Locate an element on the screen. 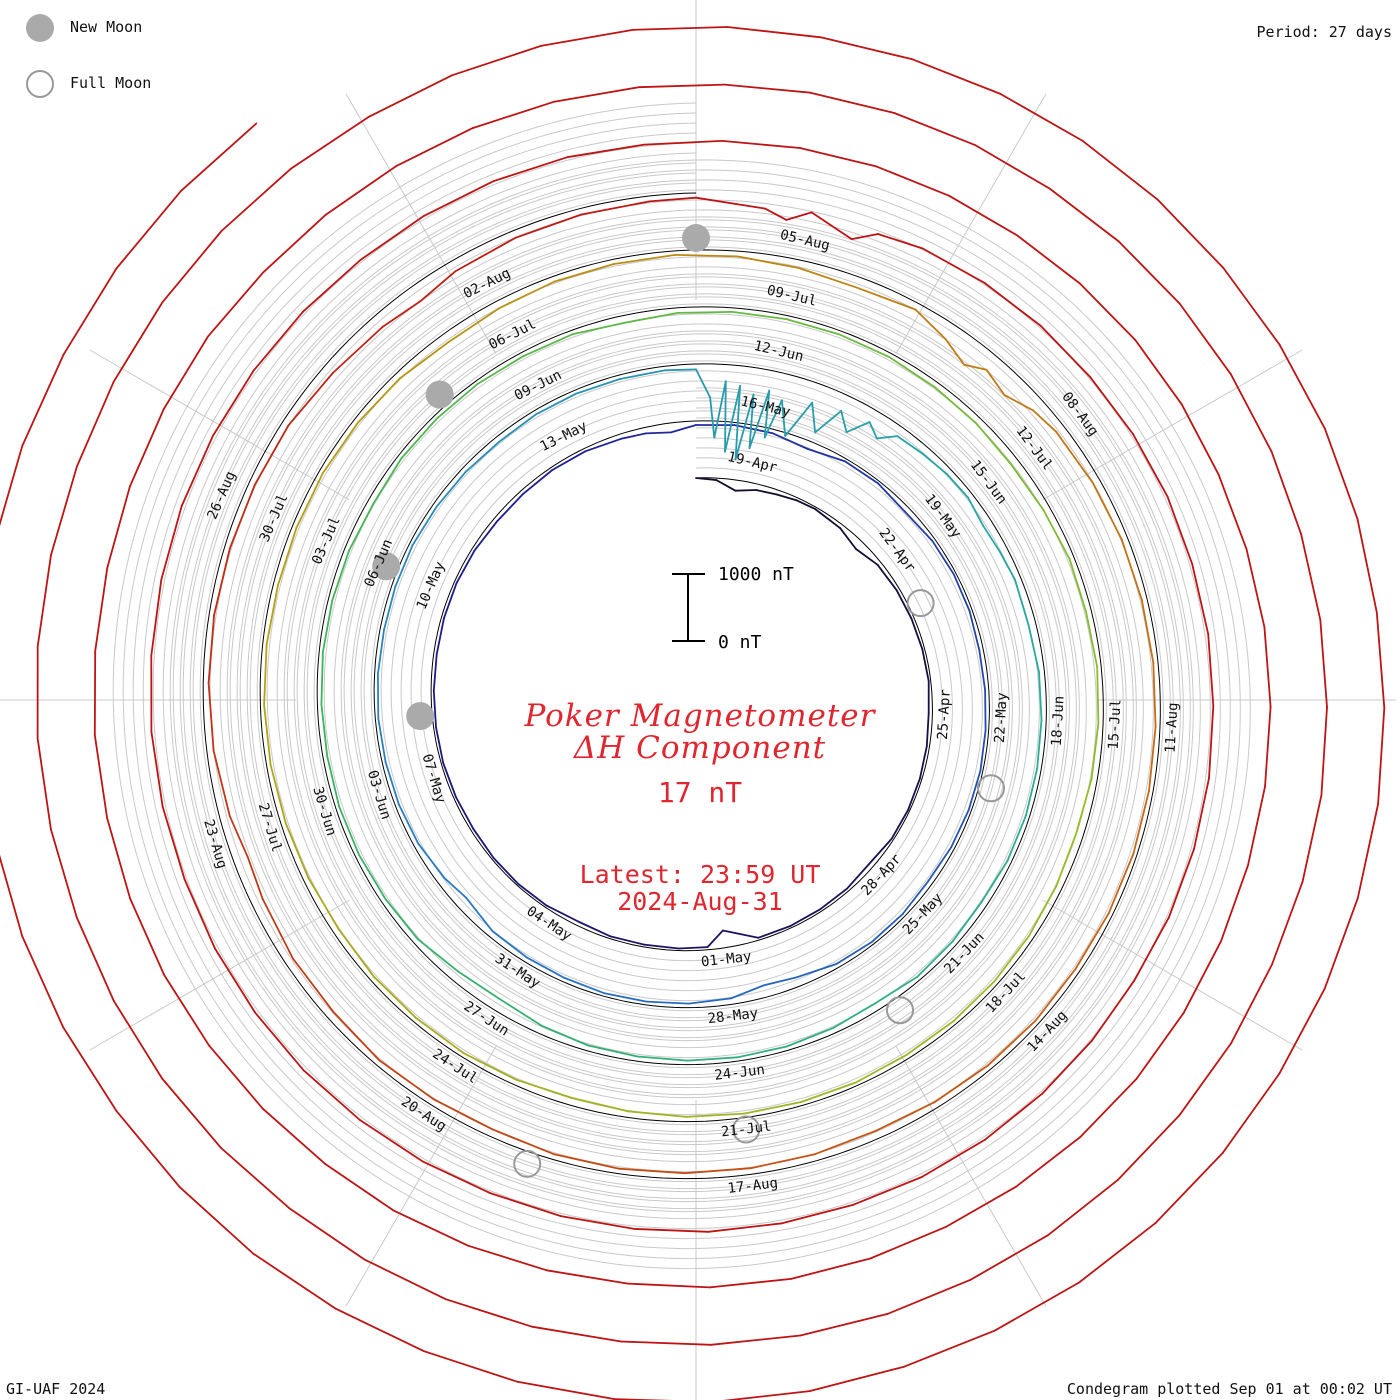 This screenshot has height=1400, width=1400. date-label: 10-May is located at coordinates (431, 585).